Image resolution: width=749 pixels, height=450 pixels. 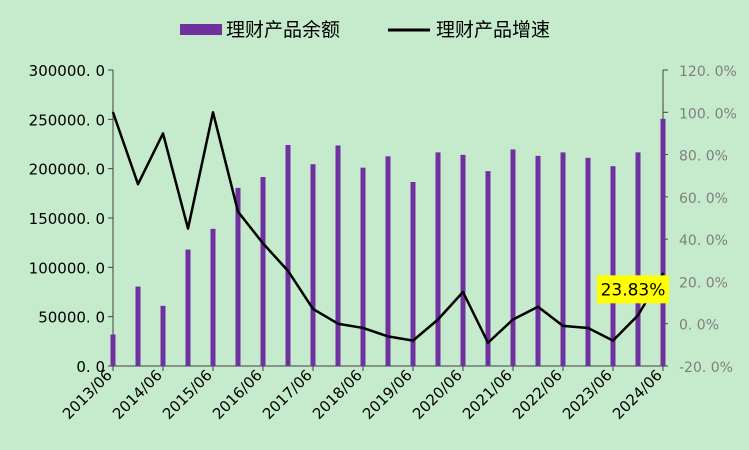 I want to click on annotation-label: 23.83%, so click(x=633, y=290).